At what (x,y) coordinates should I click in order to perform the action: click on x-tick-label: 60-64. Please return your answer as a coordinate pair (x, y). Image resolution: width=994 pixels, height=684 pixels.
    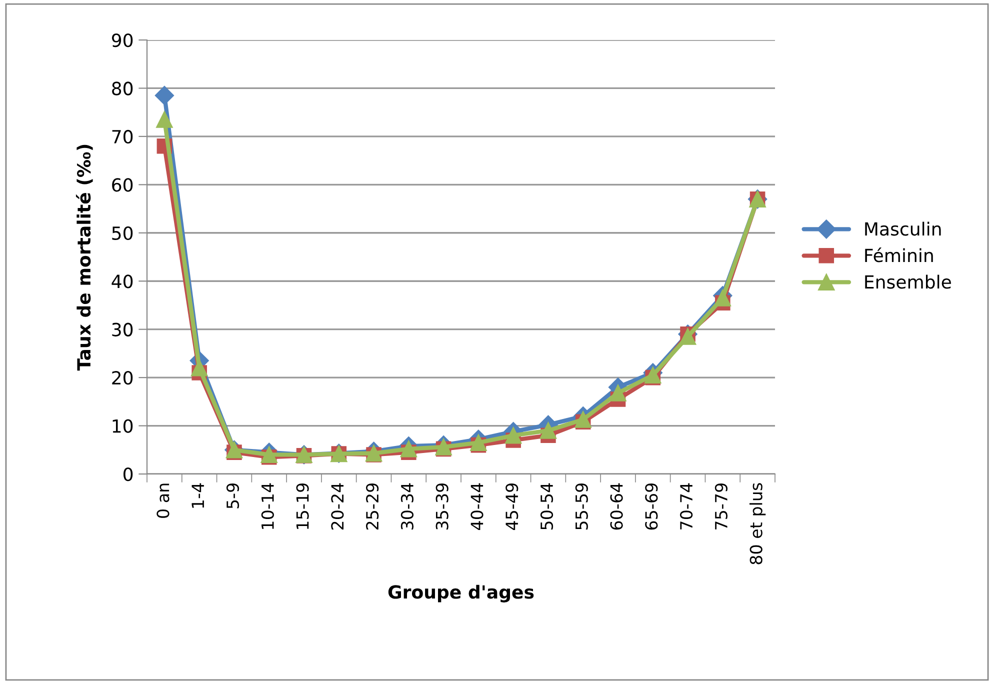
    Looking at the image, I should click on (616, 506).